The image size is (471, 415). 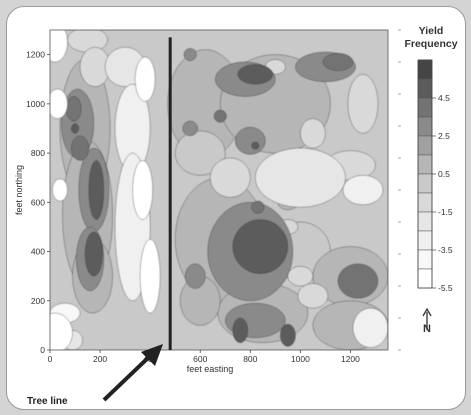 What do you see at coordinates (47, 401) in the screenshot?
I see `tree-line-label: Tree line` at bounding box center [47, 401].